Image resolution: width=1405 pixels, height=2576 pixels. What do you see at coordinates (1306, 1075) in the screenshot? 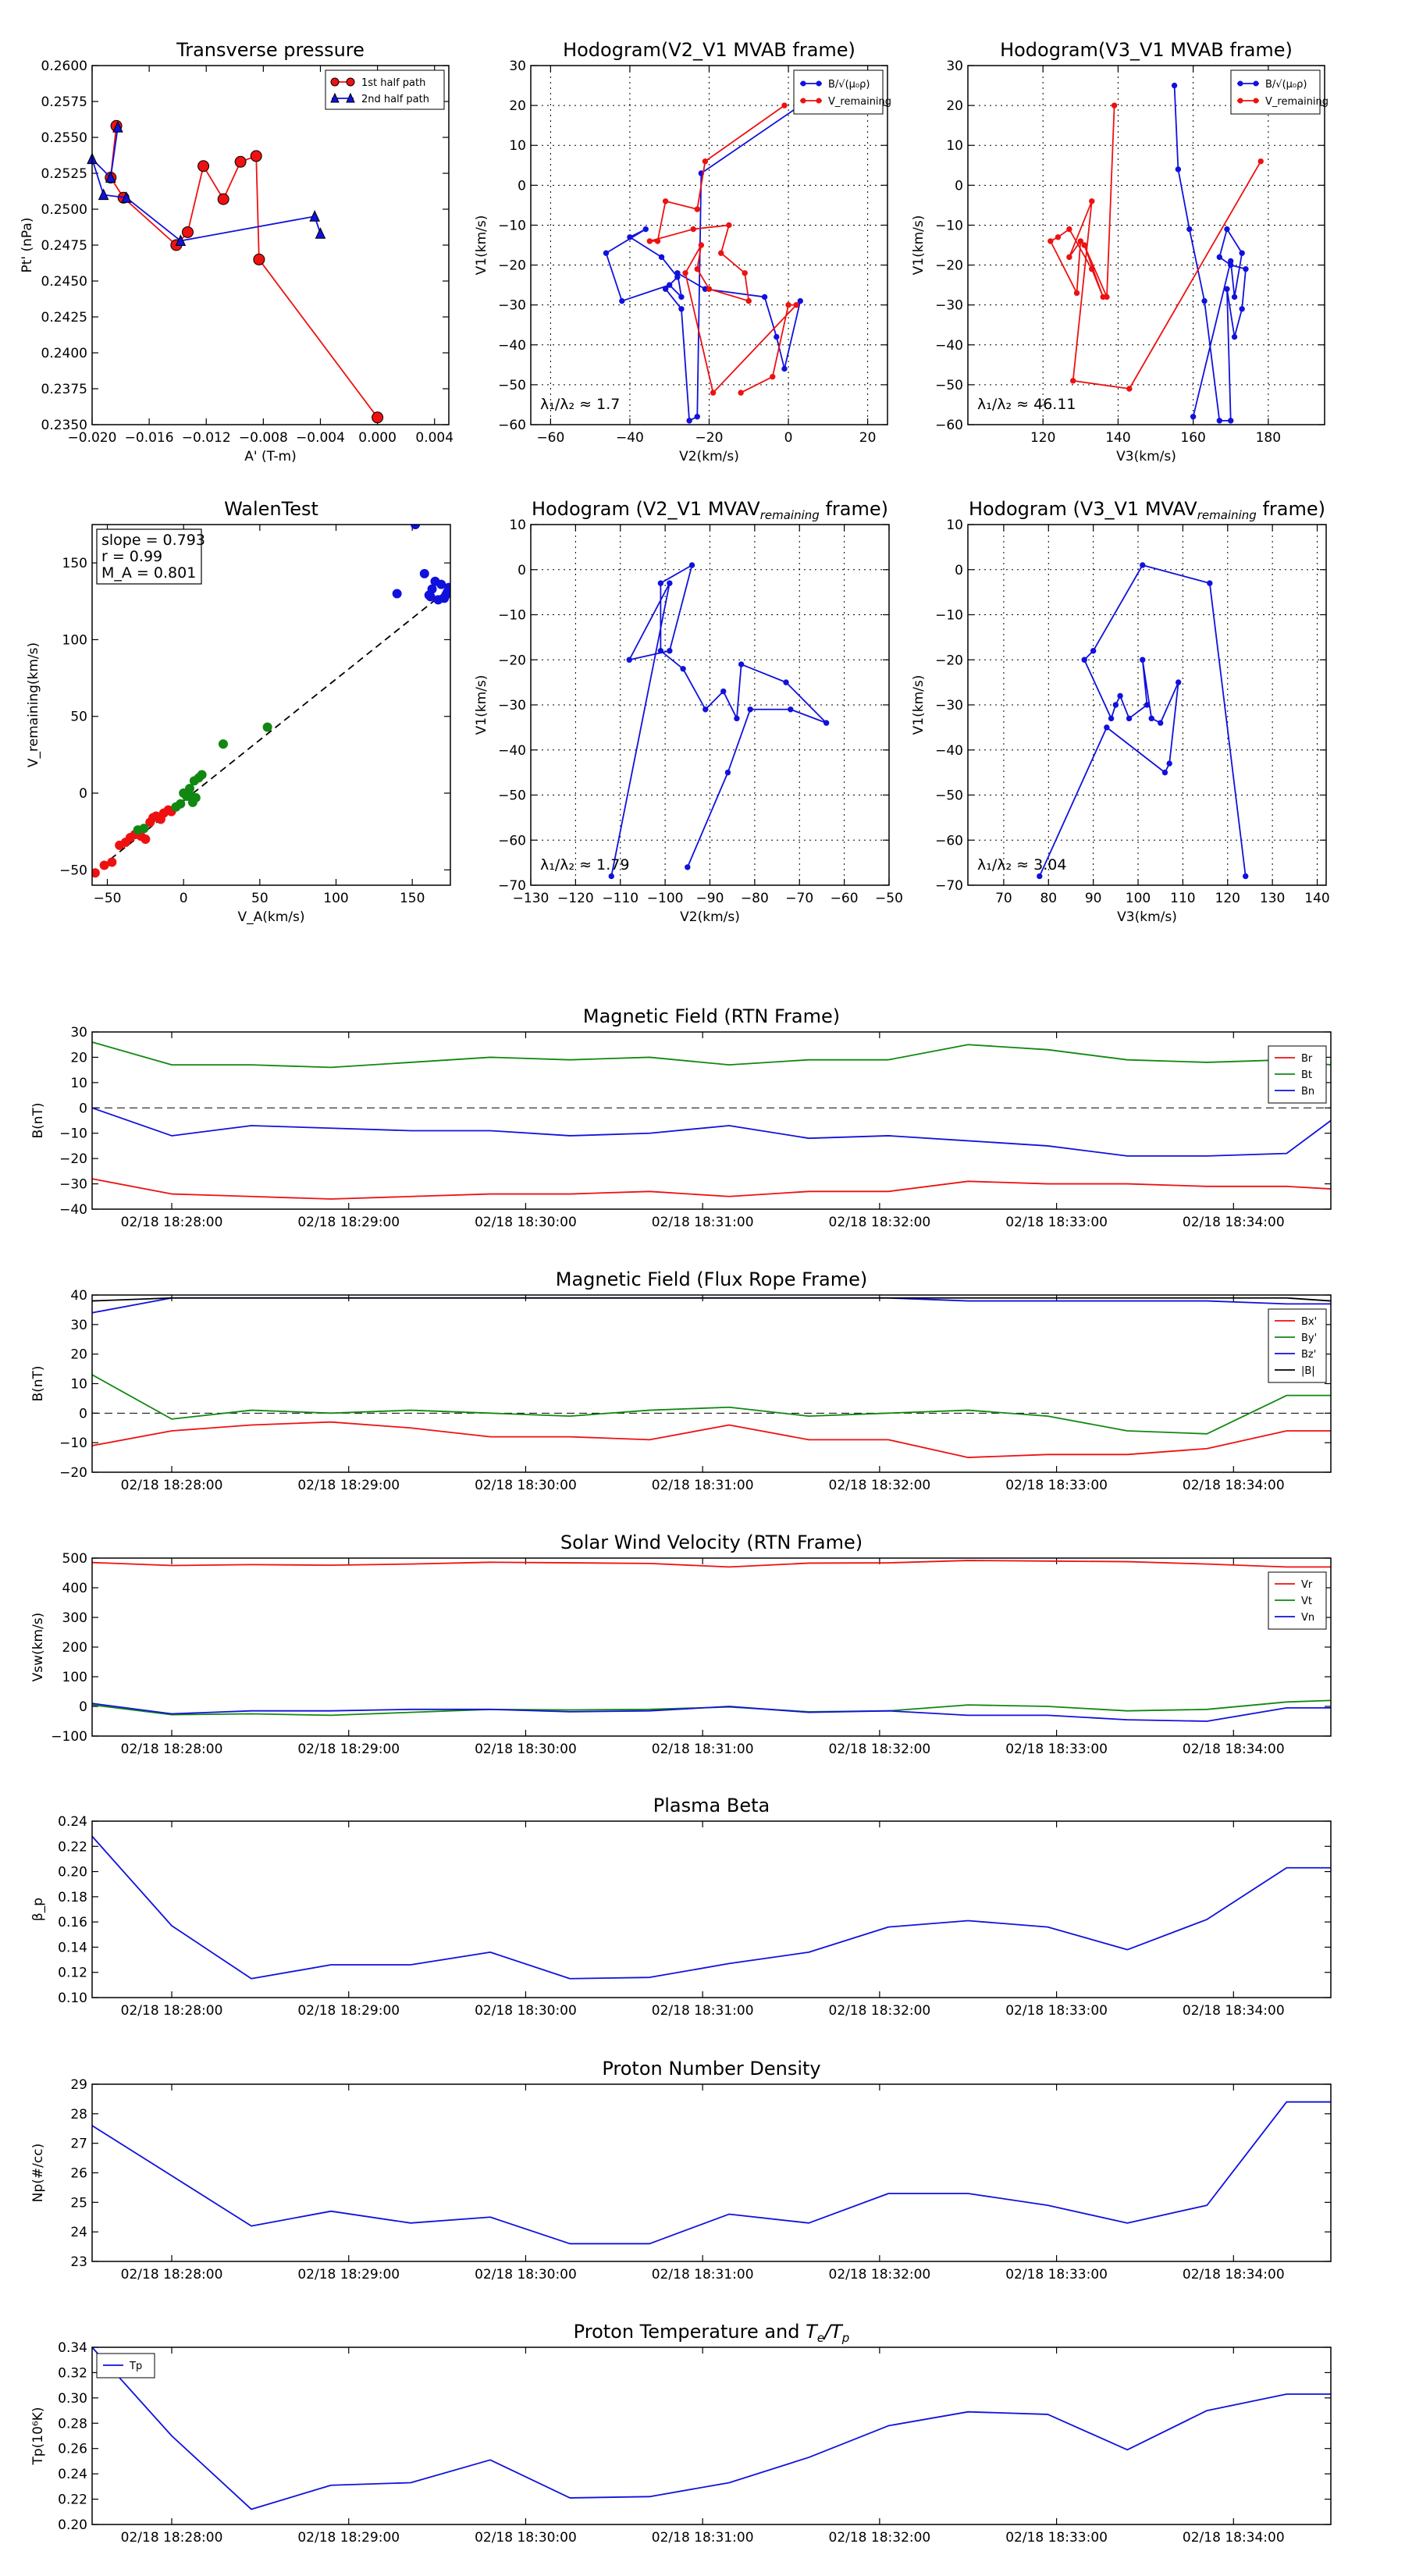
I see `legend-label: Bt` at bounding box center [1306, 1075].